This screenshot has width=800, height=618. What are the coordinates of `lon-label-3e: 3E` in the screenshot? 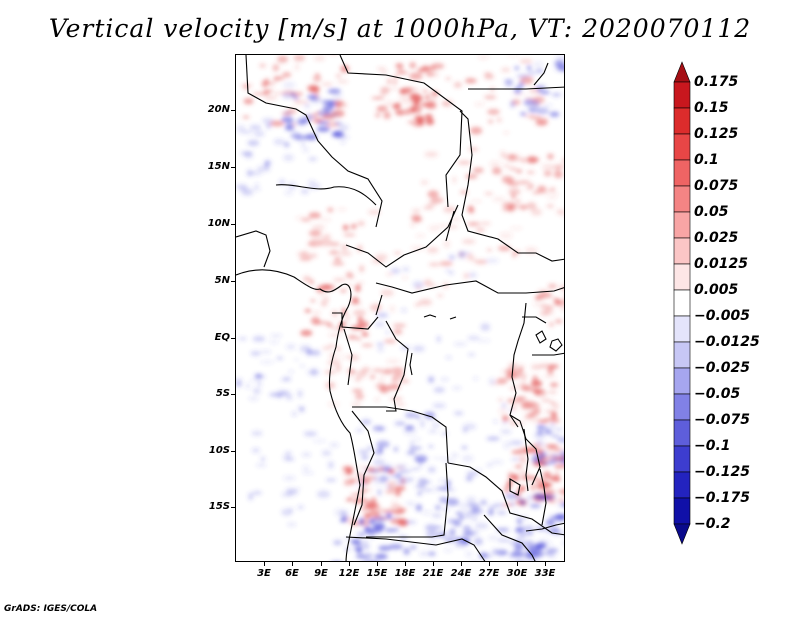 It's located at (264, 573).